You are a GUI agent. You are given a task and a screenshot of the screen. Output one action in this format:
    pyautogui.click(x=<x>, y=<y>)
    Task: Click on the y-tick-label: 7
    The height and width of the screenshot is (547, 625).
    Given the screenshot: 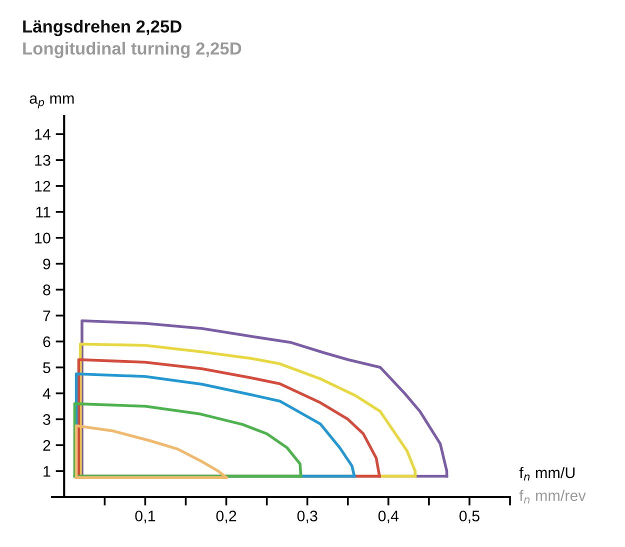 What is the action you would take?
    pyautogui.click(x=46, y=316)
    